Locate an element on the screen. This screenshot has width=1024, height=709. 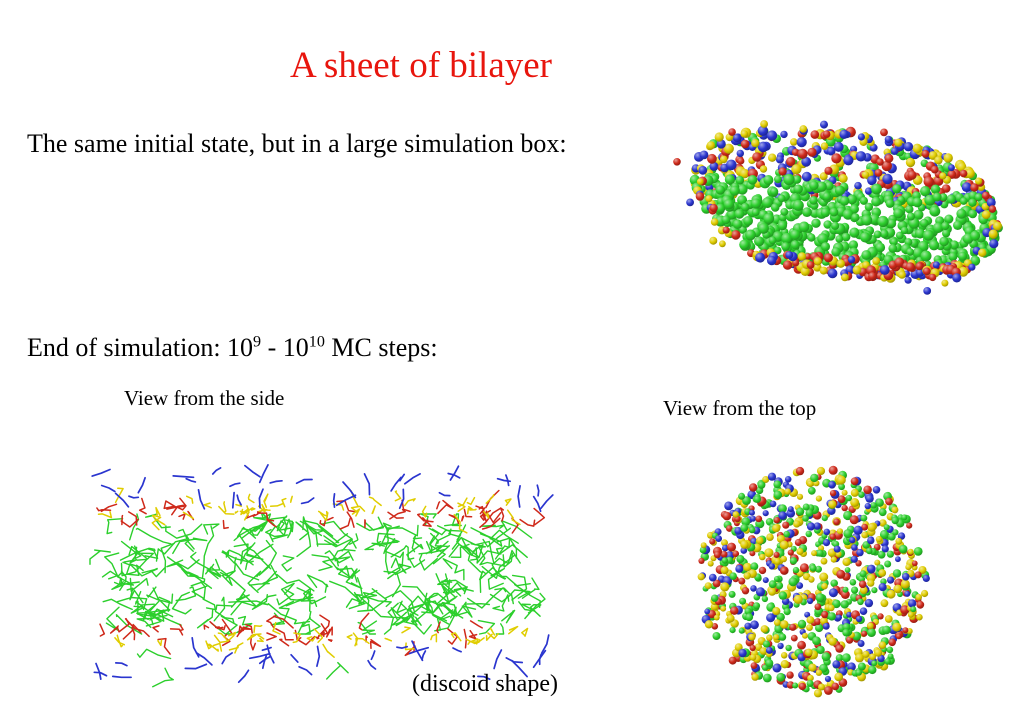
end-of-simulation-text: End of simulation: 109 - 1010 MC steps: is located at coordinates (232, 348).